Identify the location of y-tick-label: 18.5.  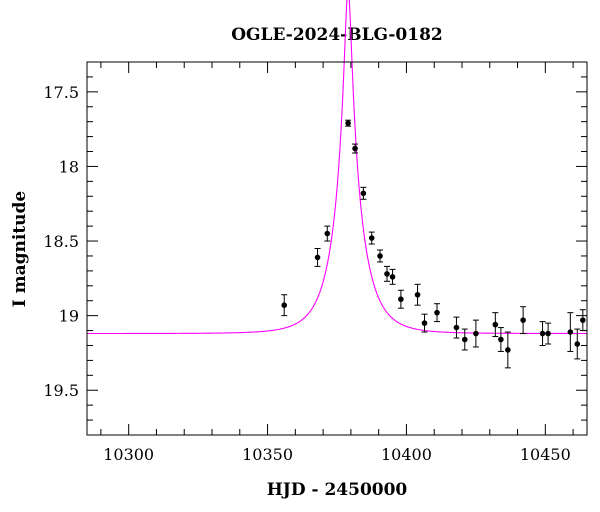
(61, 241).